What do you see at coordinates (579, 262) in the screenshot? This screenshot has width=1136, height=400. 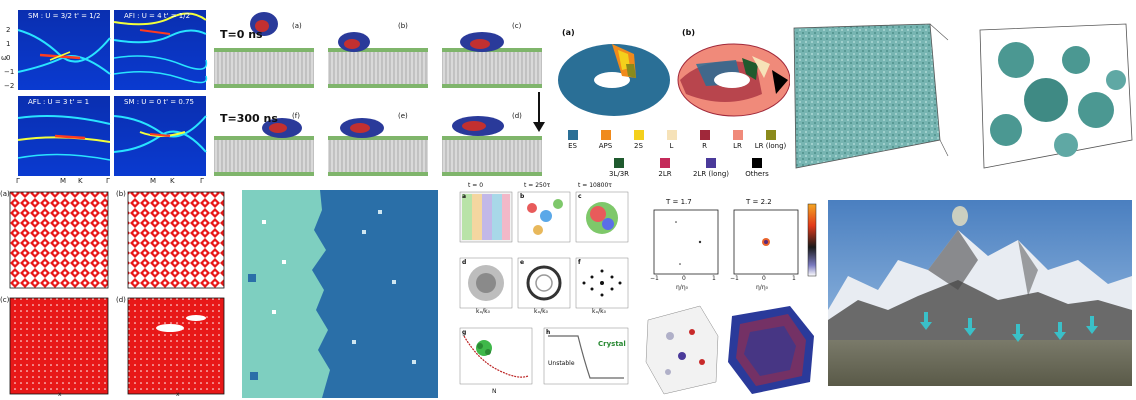 I see `crystal-letter-f: f` at bounding box center [579, 262].